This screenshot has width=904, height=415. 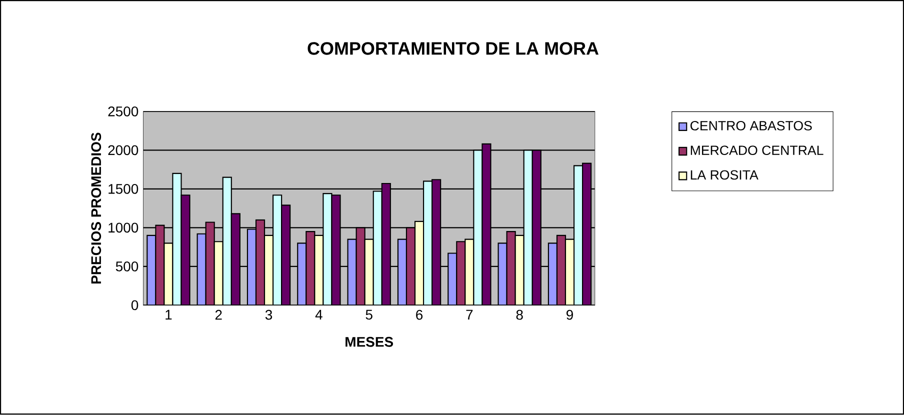 What do you see at coordinates (453, 49) in the screenshot?
I see `chart-title: COMPORTAMIENTO DE LA MORA` at bounding box center [453, 49].